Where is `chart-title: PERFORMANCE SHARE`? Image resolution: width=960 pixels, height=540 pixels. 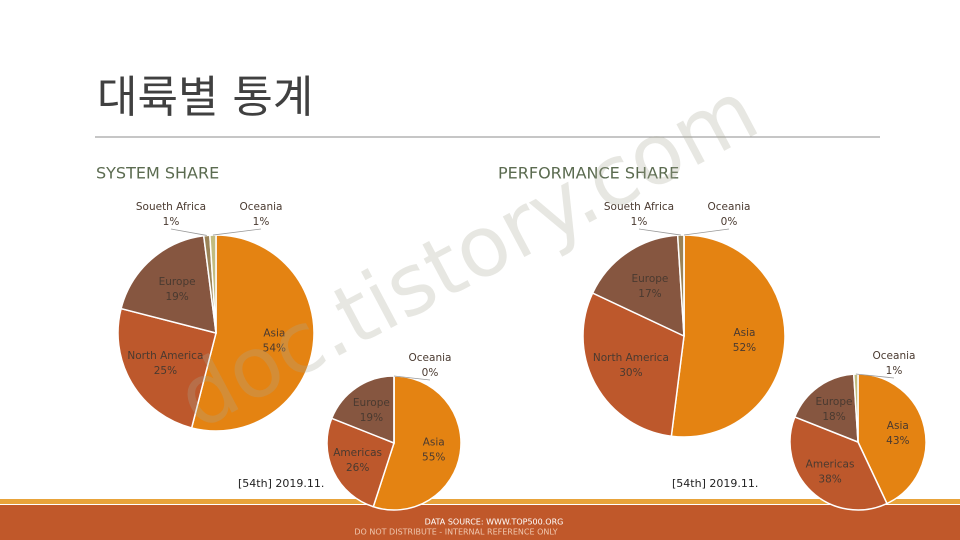
chart-title: PERFORMANCE SHARE is located at coordinates (588, 173).